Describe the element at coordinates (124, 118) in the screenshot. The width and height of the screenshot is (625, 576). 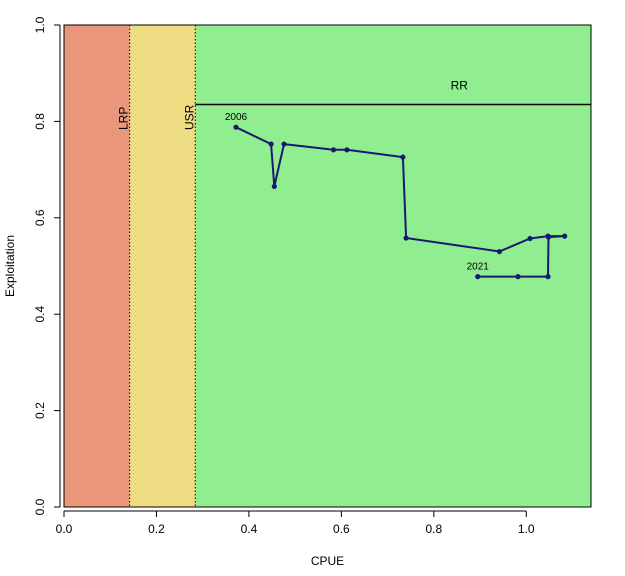
I see `lrp-label: LRP` at that location.